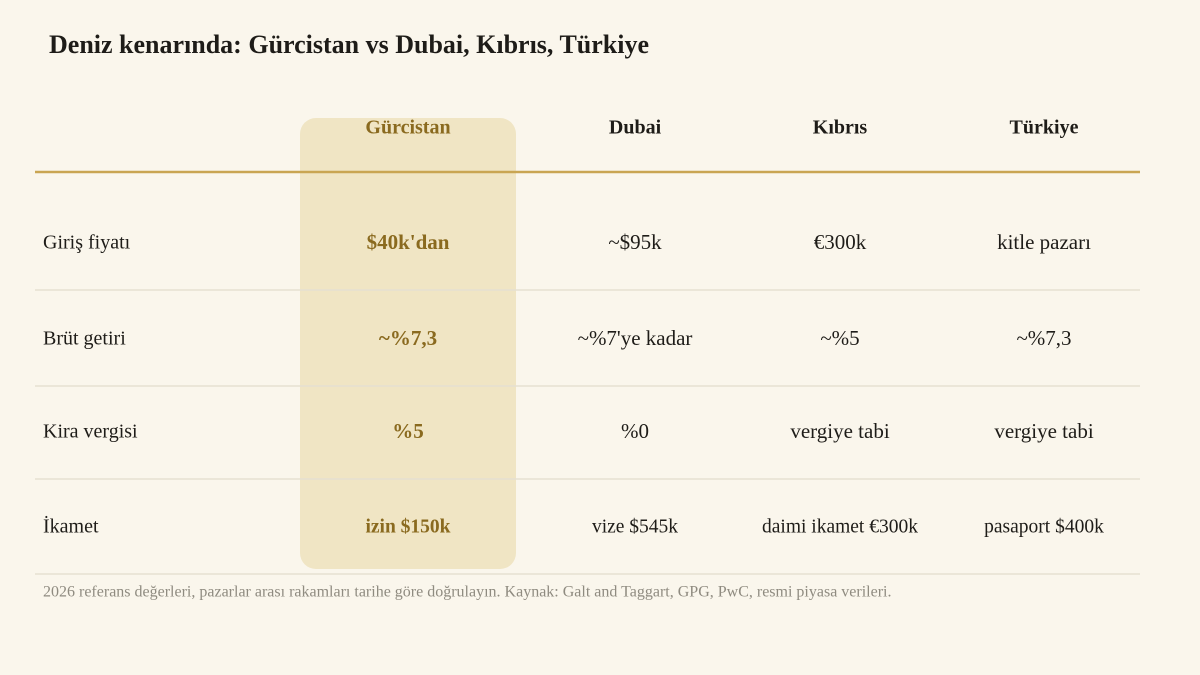 The height and width of the screenshot is (675, 1200). I want to click on cell: %0, so click(635, 431).